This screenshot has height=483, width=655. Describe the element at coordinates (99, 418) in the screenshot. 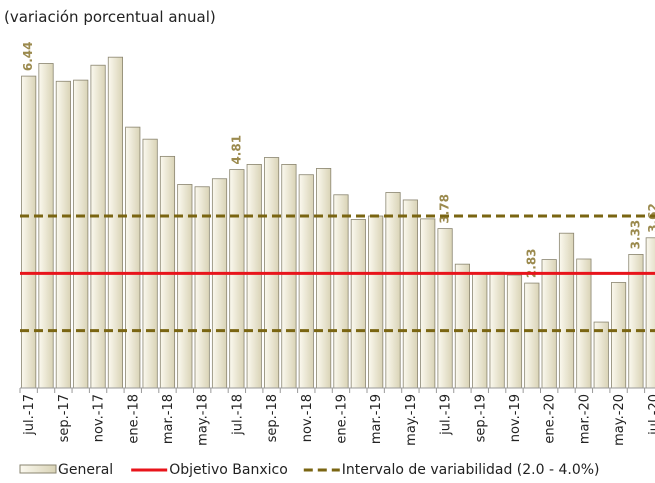

I see `x-tick-label: nov.-17` at that location.